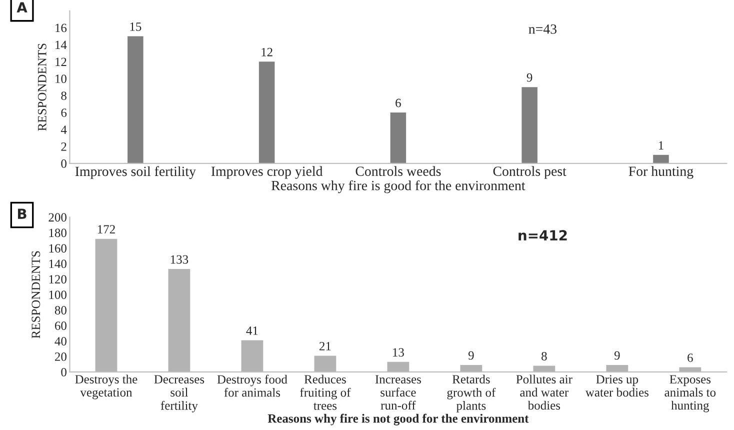 This screenshot has width=734, height=430. I want to click on y-tick-label: 140, so click(57, 264).